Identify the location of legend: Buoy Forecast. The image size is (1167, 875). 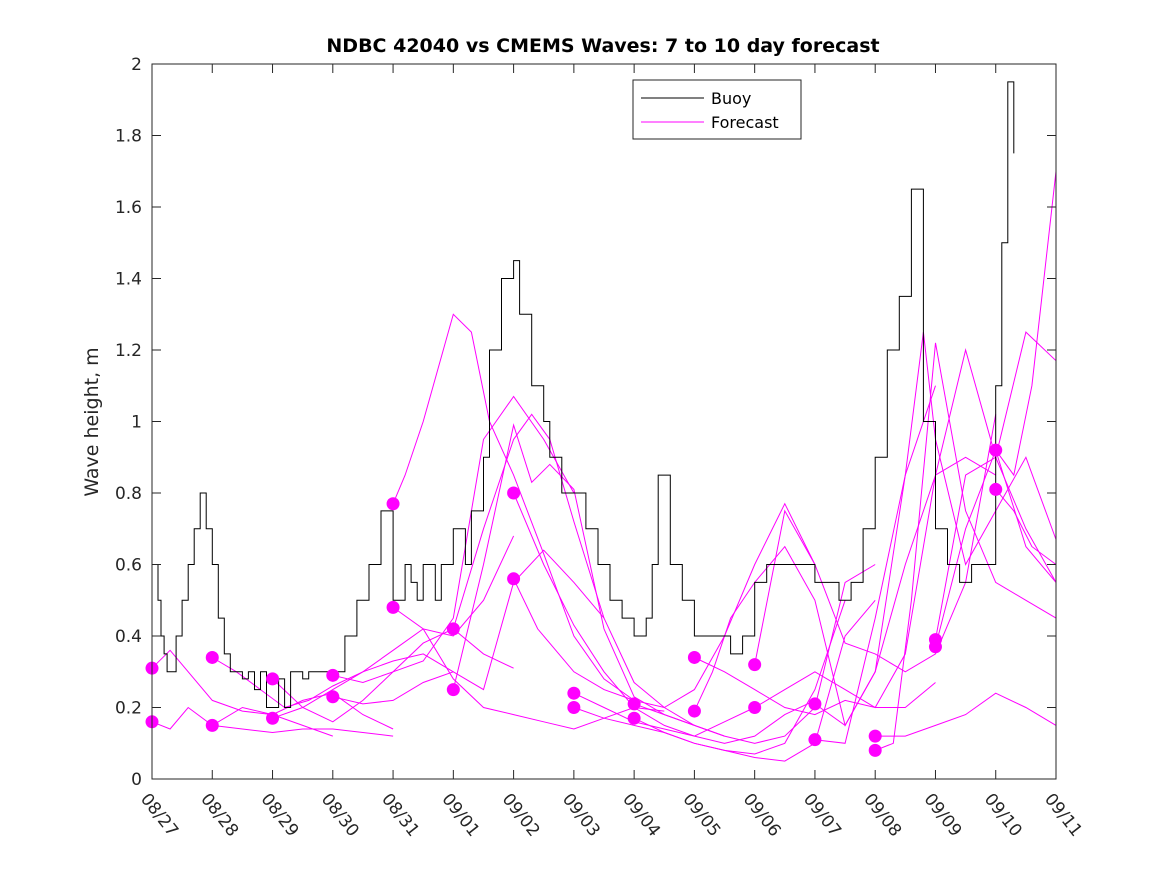
(717, 109).